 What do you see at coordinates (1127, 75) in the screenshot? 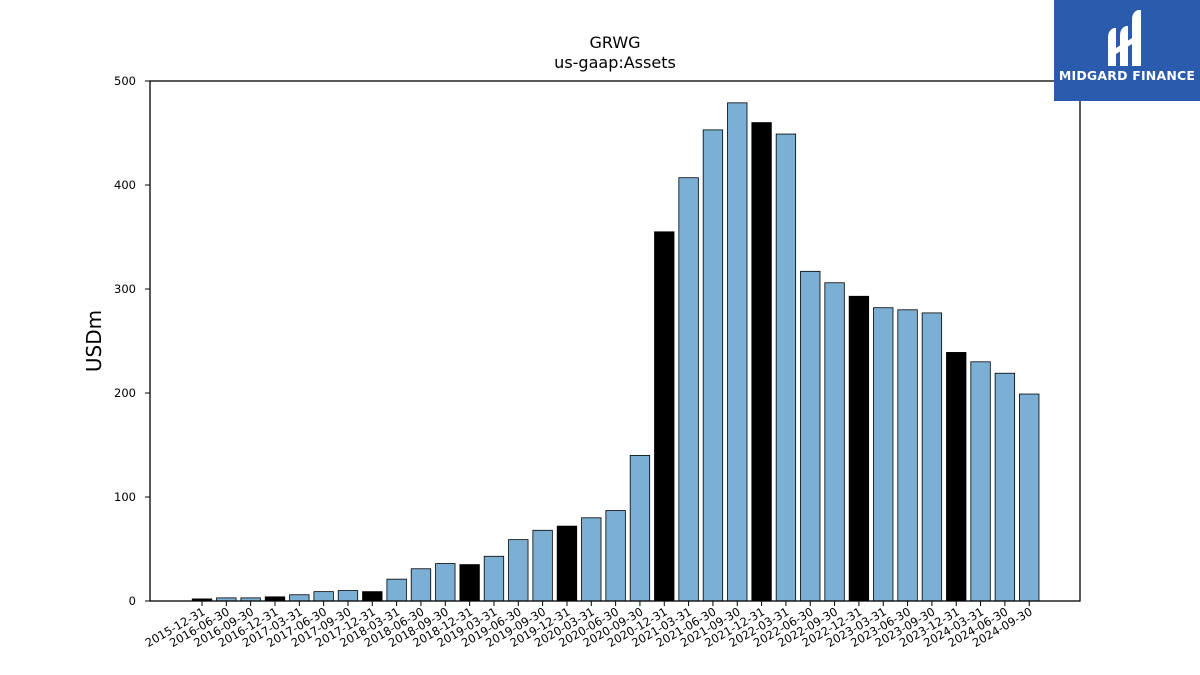
I see `logo-text: MIDGARD FINANCE` at bounding box center [1127, 75].